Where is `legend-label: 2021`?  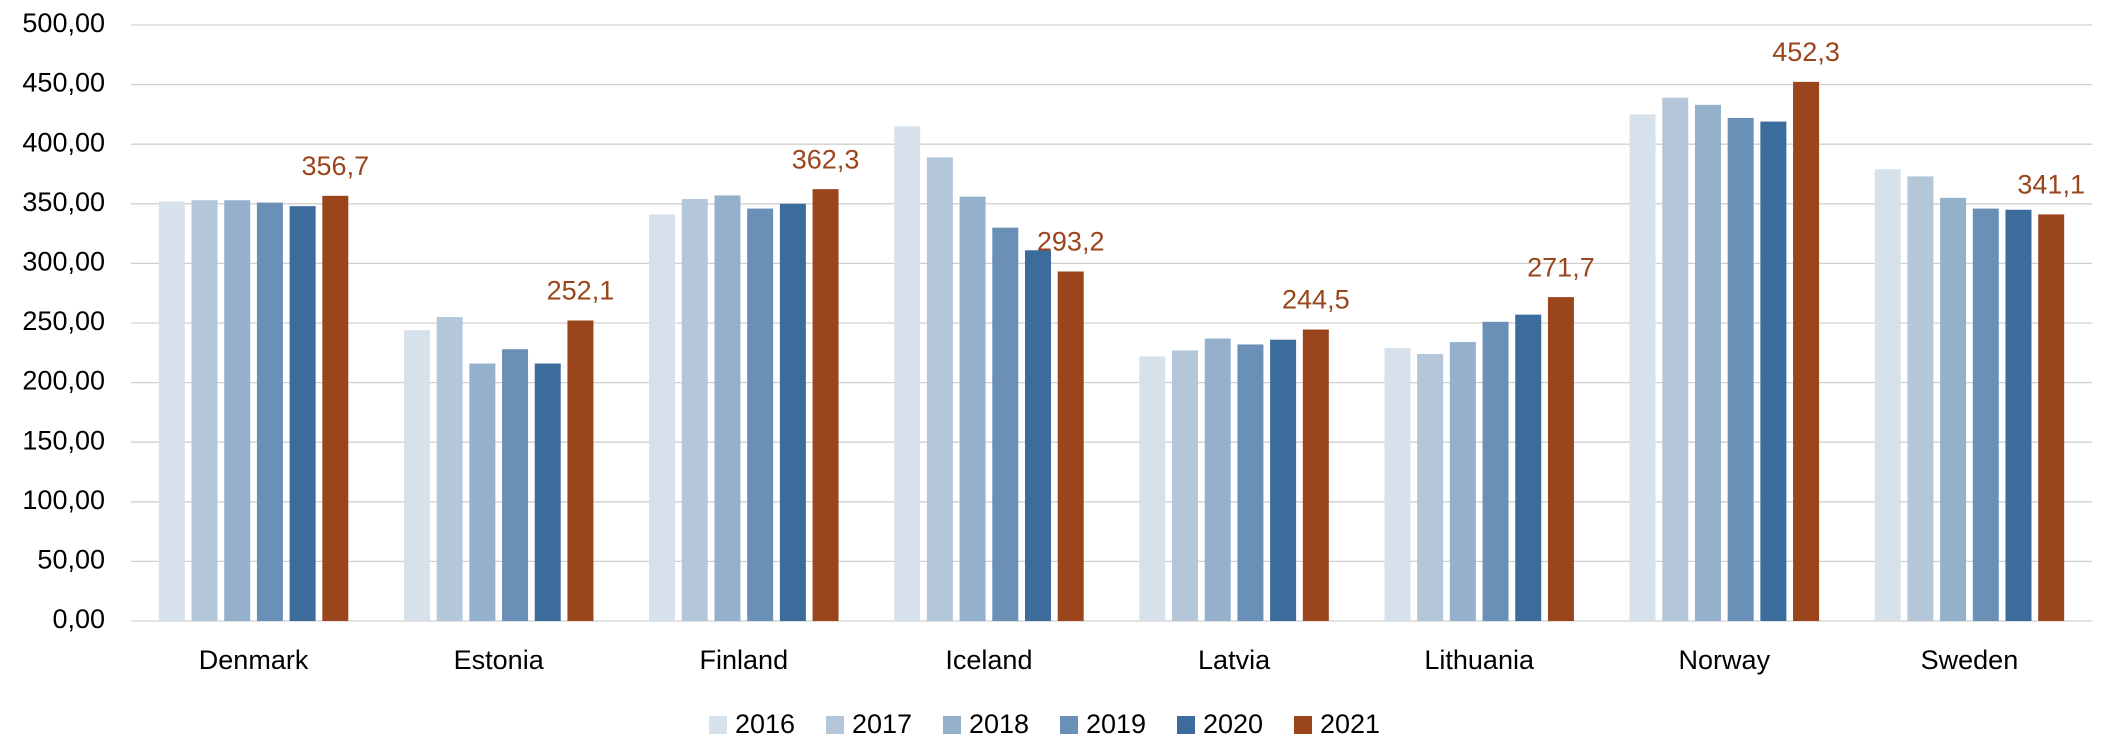 legend-label: 2021 is located at coordinates (1350, 723).